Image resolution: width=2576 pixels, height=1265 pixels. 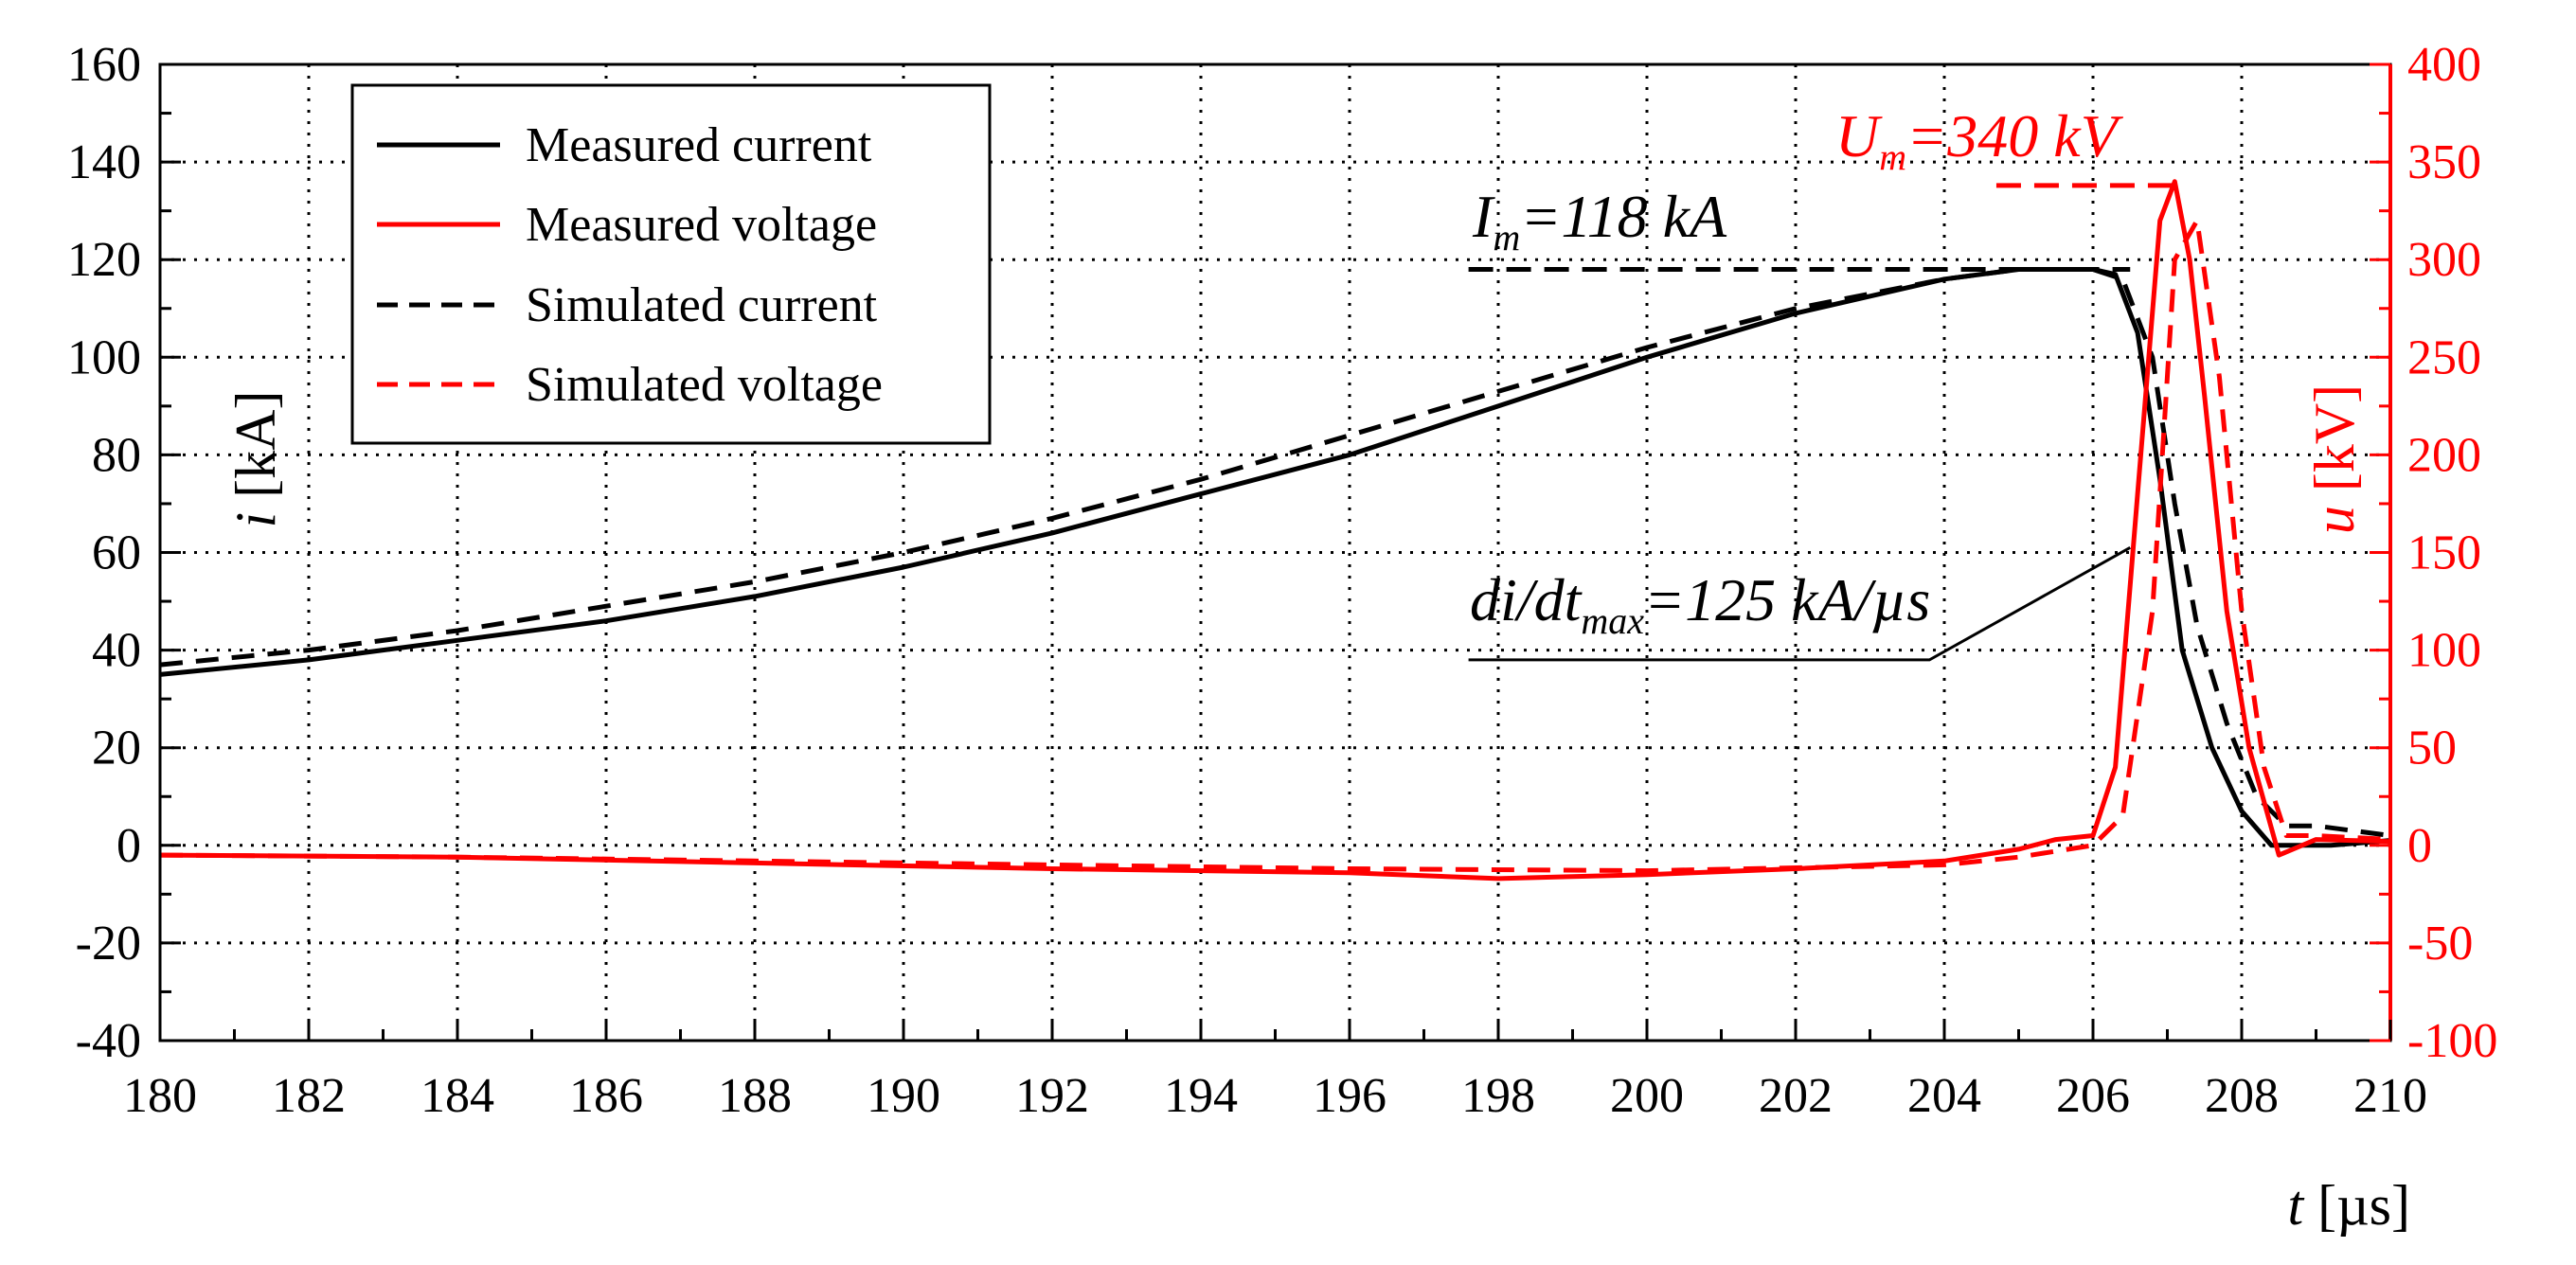 What do you see at coordinates (2334, 459) in the screenshot?
I see `y-right-axis-title: u [kV]` at bounding box center [2334, 459].